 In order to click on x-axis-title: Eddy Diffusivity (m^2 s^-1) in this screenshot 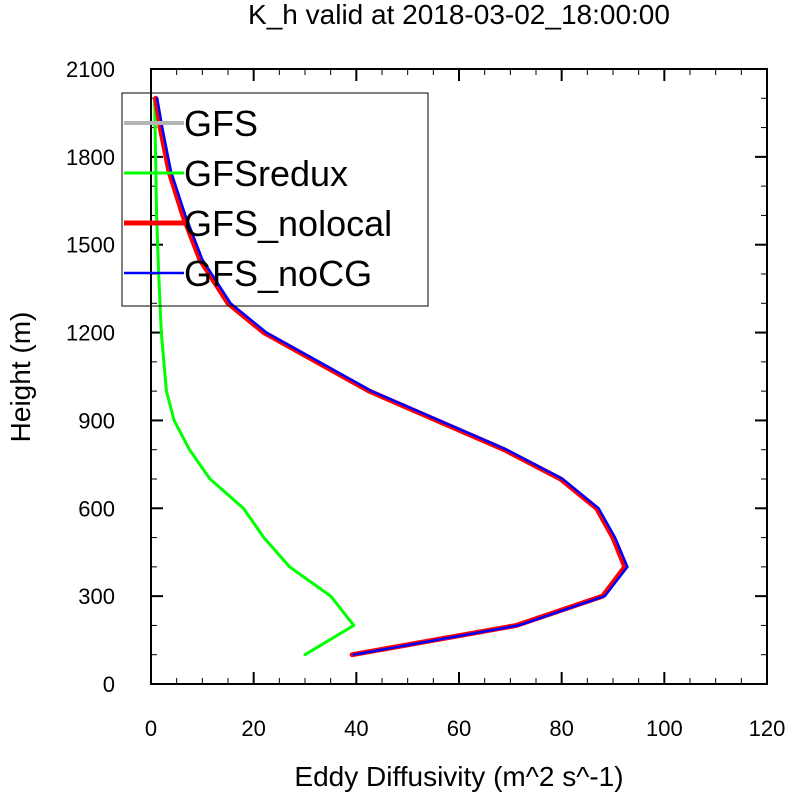, I will do `click(458, 776)`.